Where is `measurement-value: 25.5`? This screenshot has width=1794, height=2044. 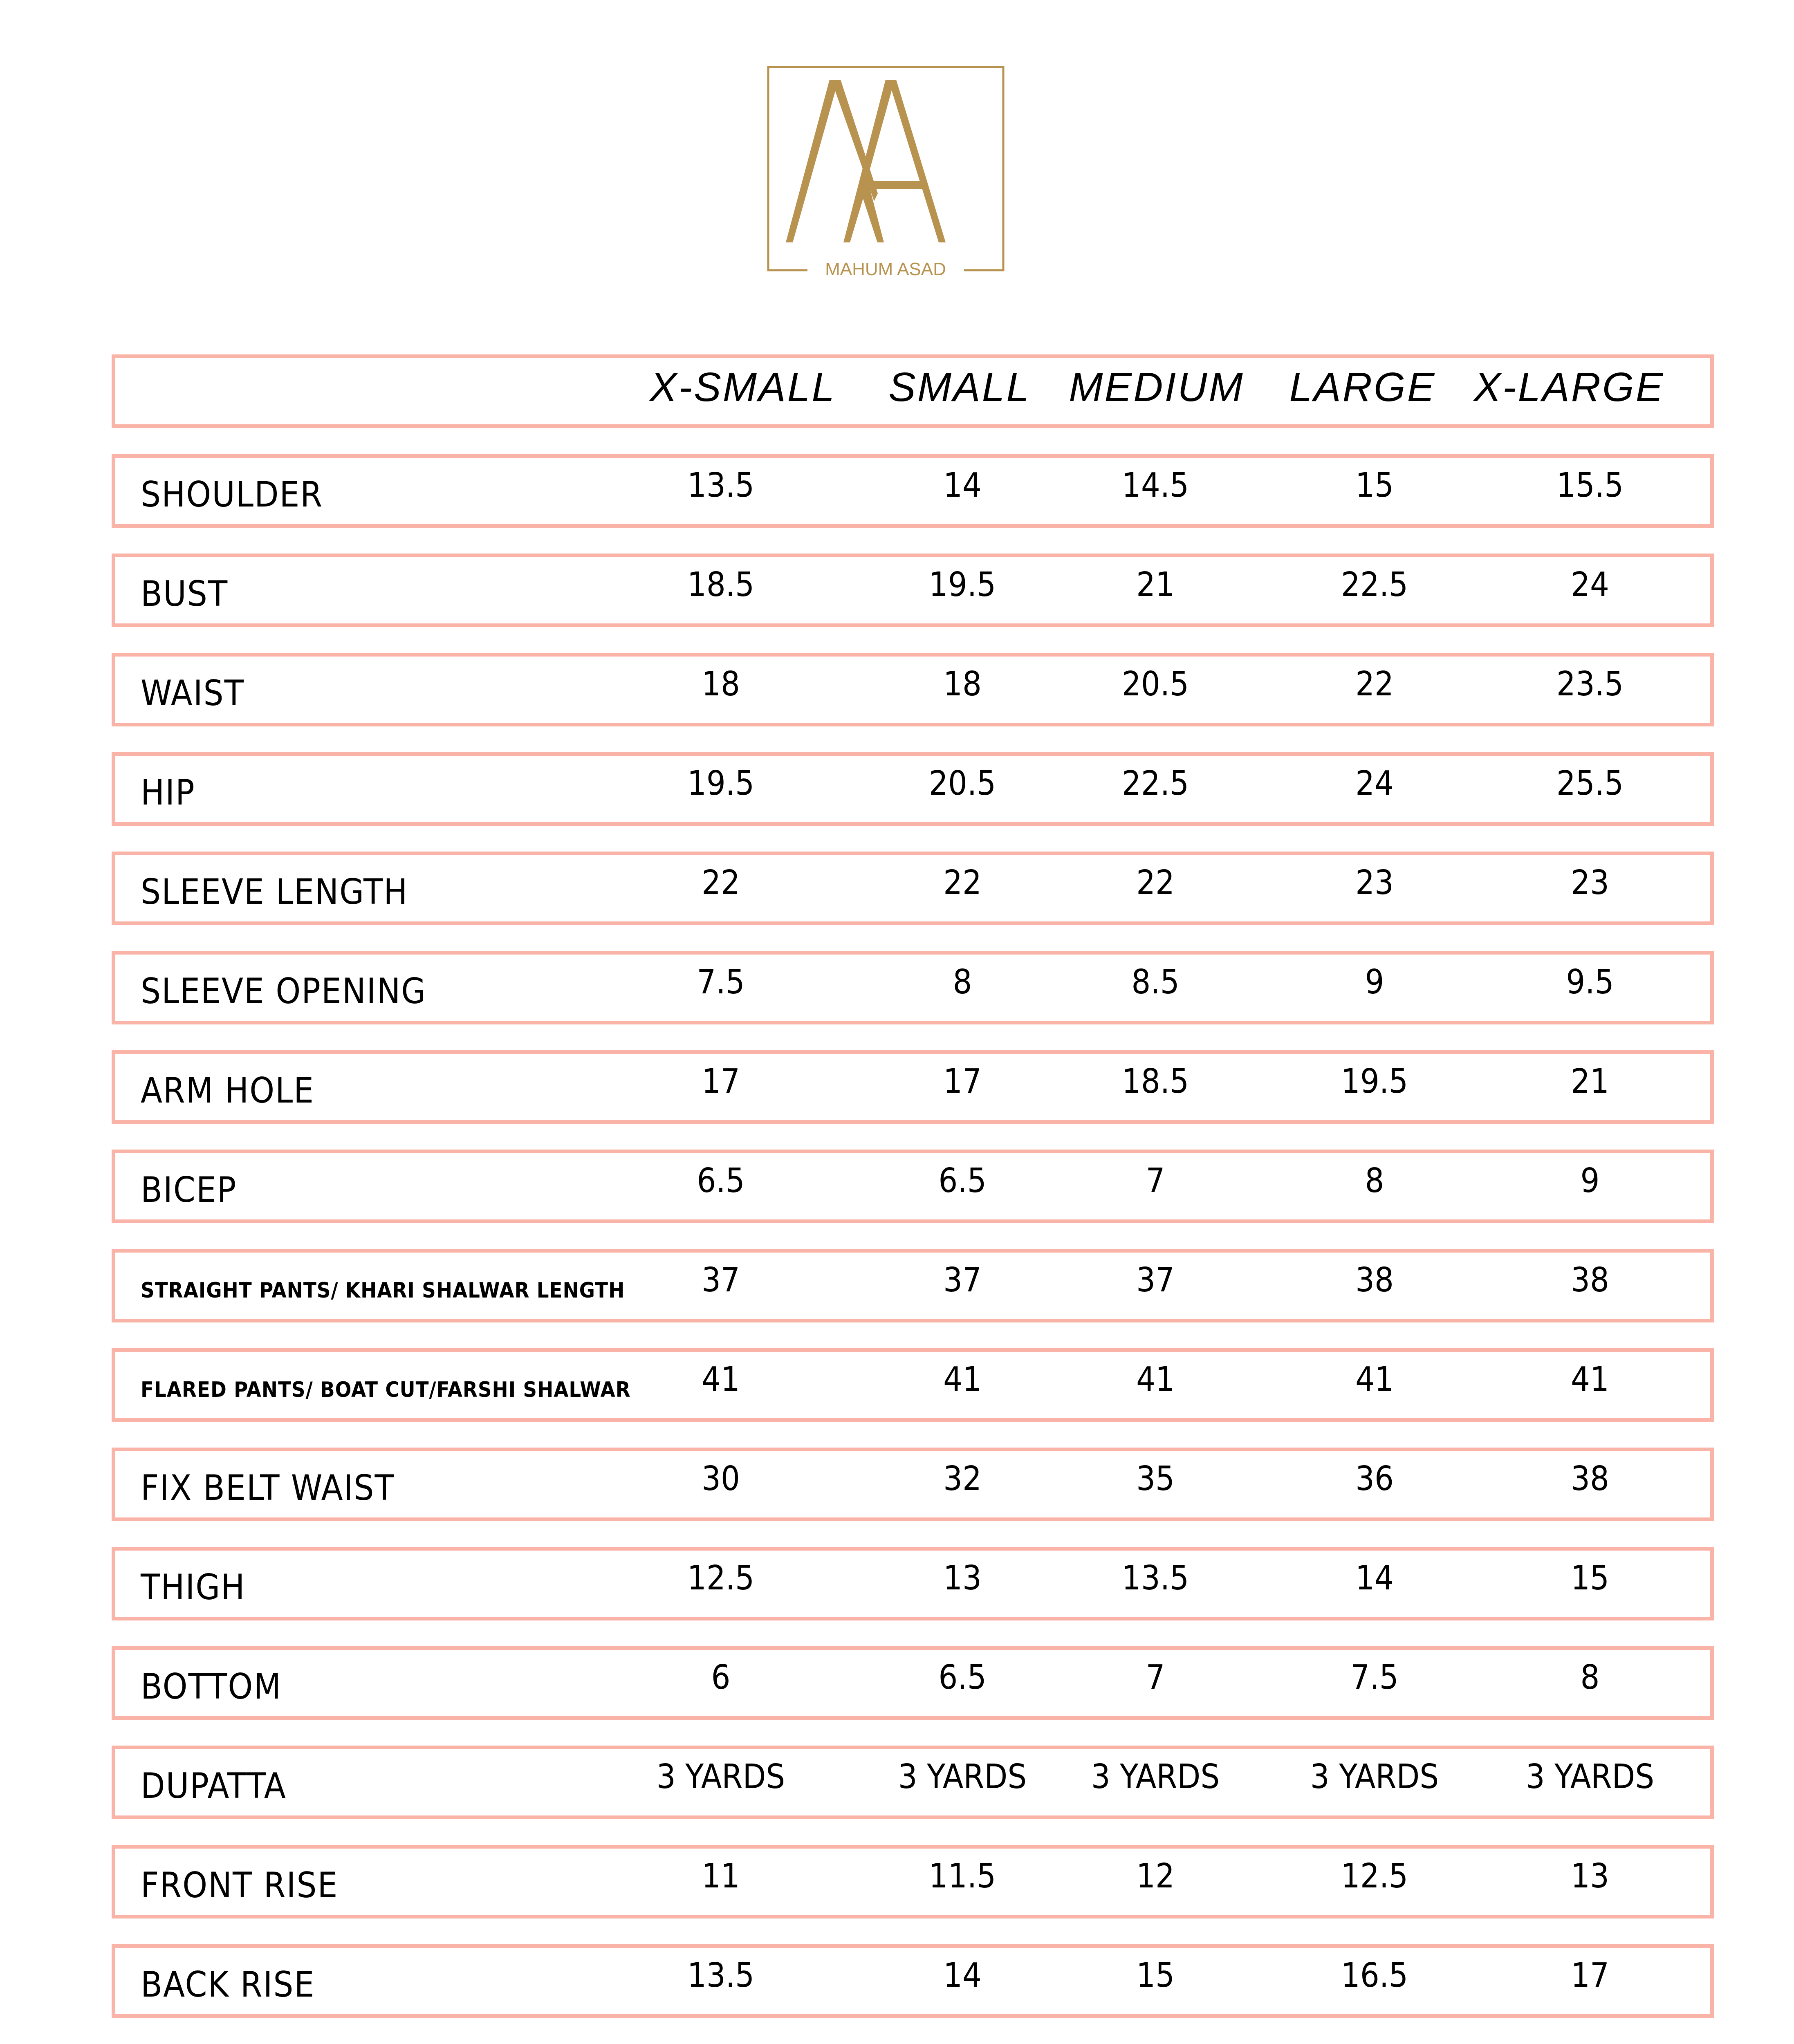 measurement-value: 25.5 is located at coordinates (1590, 783).